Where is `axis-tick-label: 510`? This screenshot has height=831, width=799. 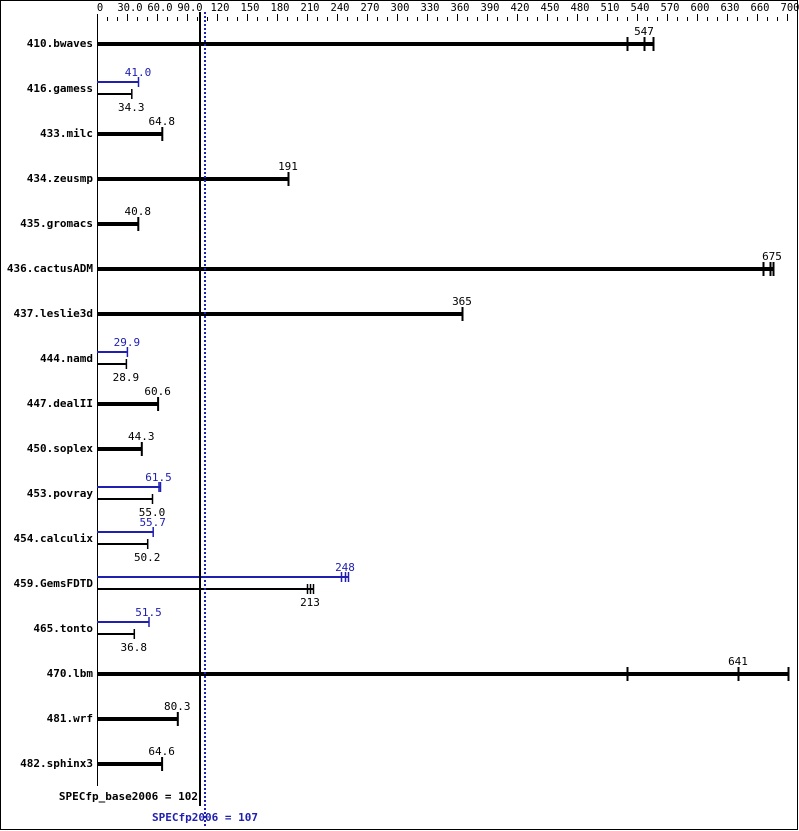 axis-tick-label: 510 is located at coordinates (610, 8).